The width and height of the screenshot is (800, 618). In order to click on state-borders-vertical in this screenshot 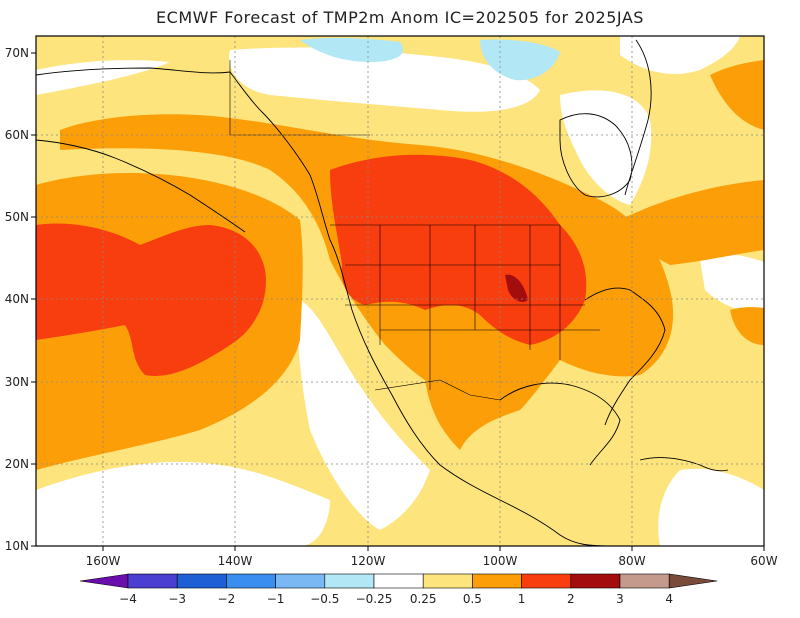, I will do `click(470, 307)`.